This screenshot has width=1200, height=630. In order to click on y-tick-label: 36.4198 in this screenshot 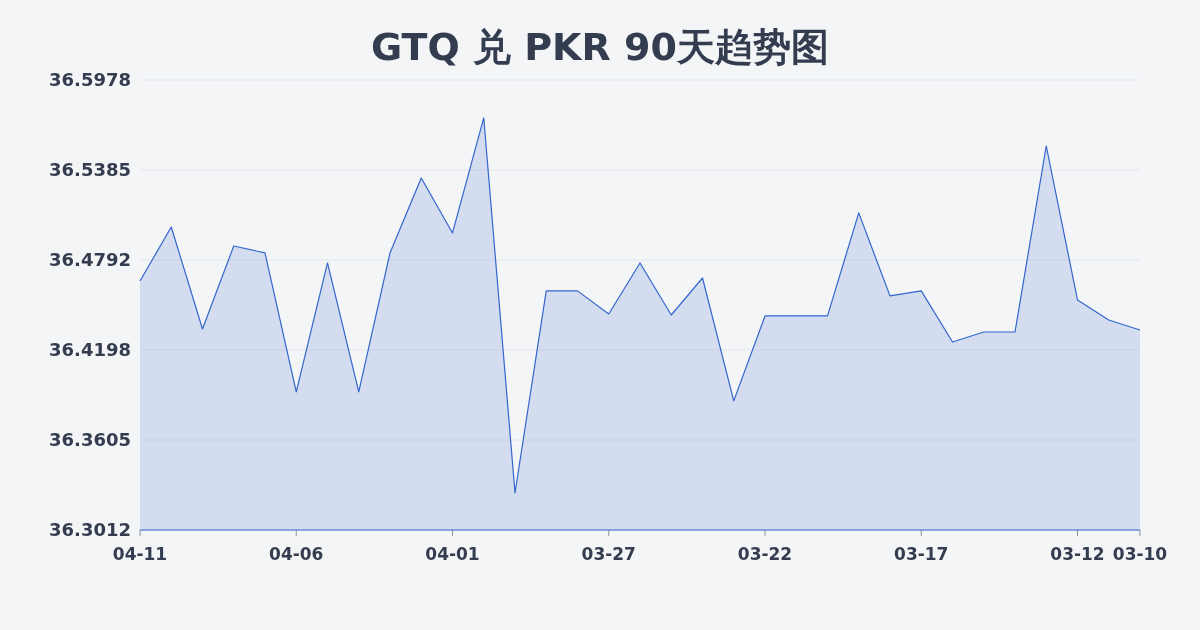, I will do `click(90, 350)`.